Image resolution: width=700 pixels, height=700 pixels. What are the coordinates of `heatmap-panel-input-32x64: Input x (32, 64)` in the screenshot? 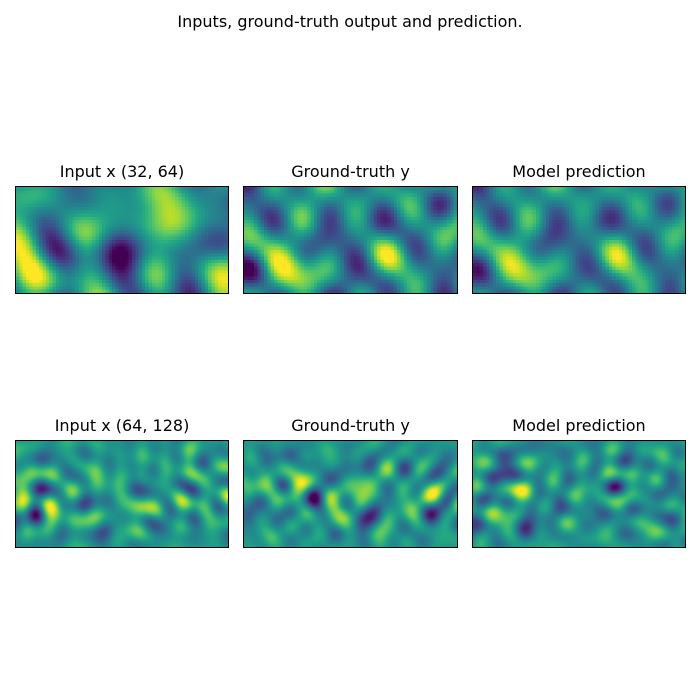 It's located at (122, 228).